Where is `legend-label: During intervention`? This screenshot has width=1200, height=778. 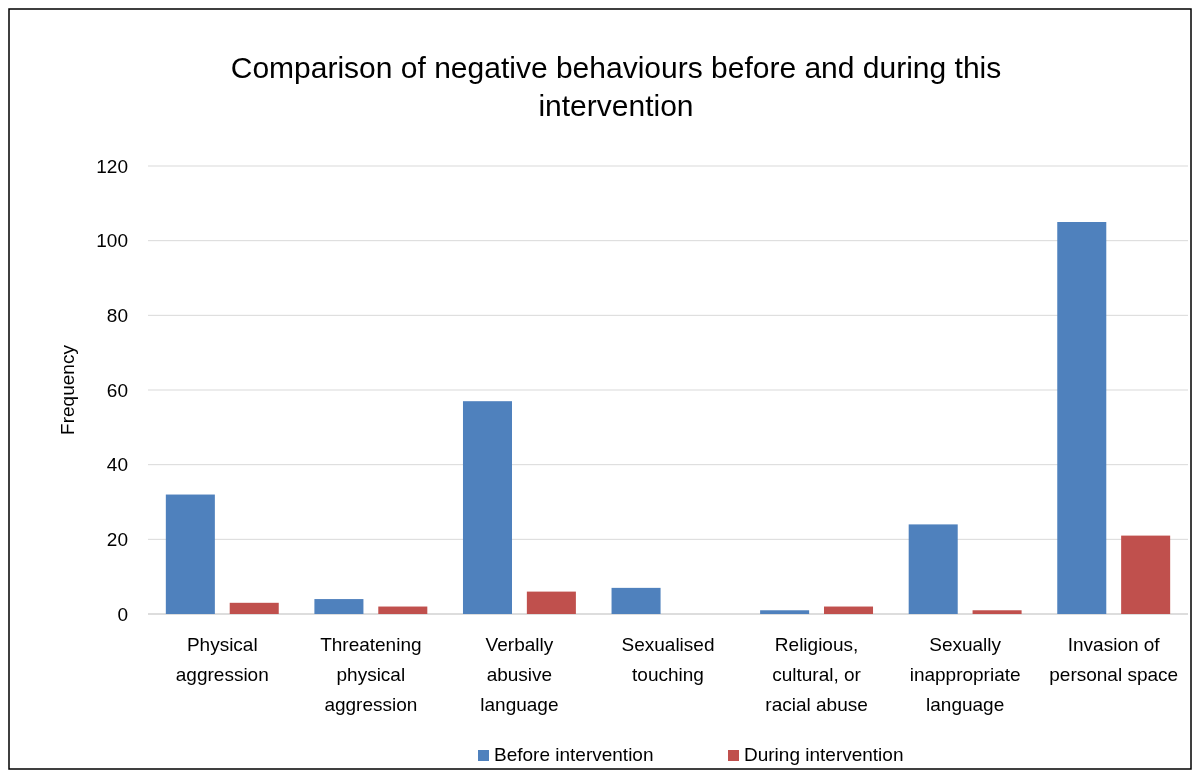 legend-label: During intervention is located at coordinates (824, 754).